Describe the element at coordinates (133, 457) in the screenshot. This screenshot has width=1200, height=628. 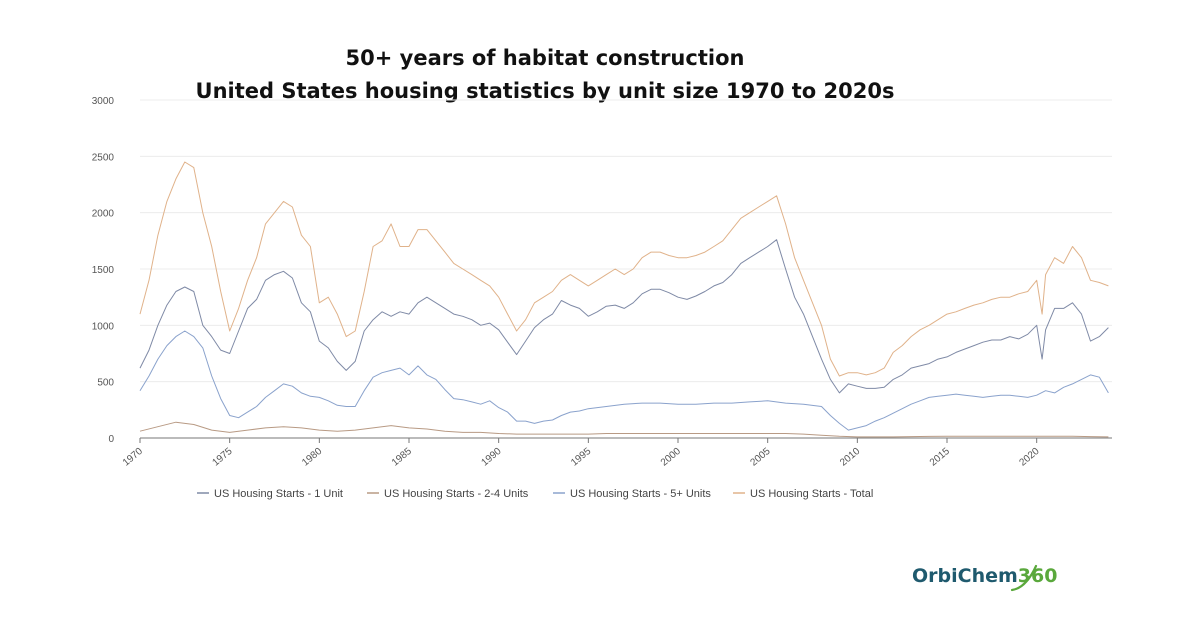
I see `x-tick-label: 1970` at that location.